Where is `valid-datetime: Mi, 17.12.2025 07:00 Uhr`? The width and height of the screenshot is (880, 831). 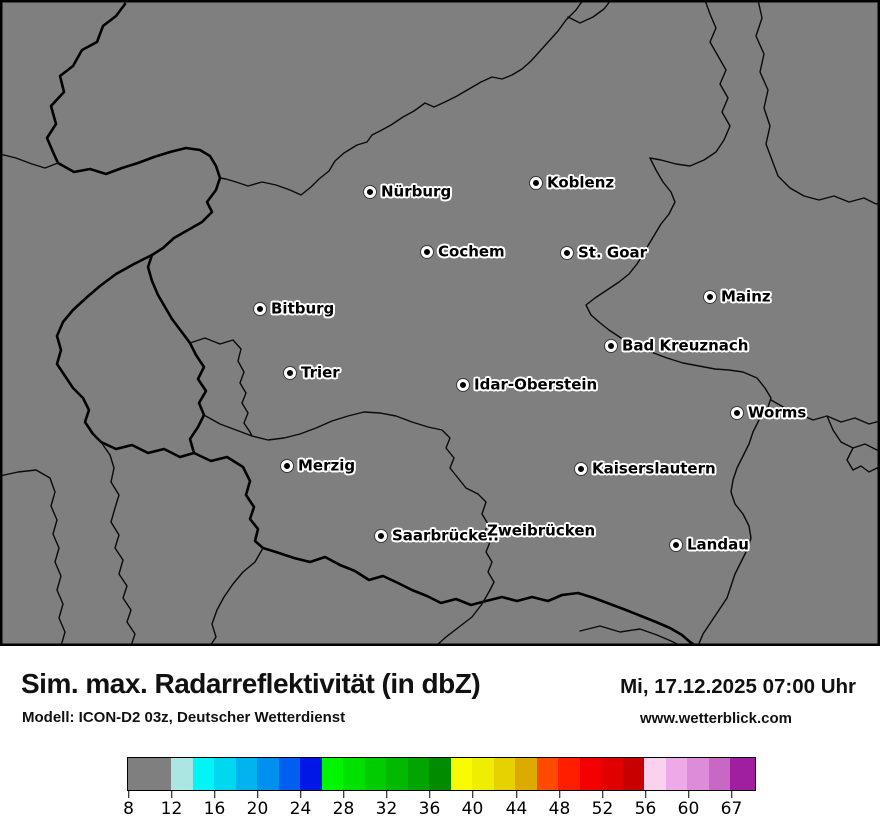 valid-datetime: Mi, 17.12.2025 07:00 Uhr is located at coordinates (738, 686).